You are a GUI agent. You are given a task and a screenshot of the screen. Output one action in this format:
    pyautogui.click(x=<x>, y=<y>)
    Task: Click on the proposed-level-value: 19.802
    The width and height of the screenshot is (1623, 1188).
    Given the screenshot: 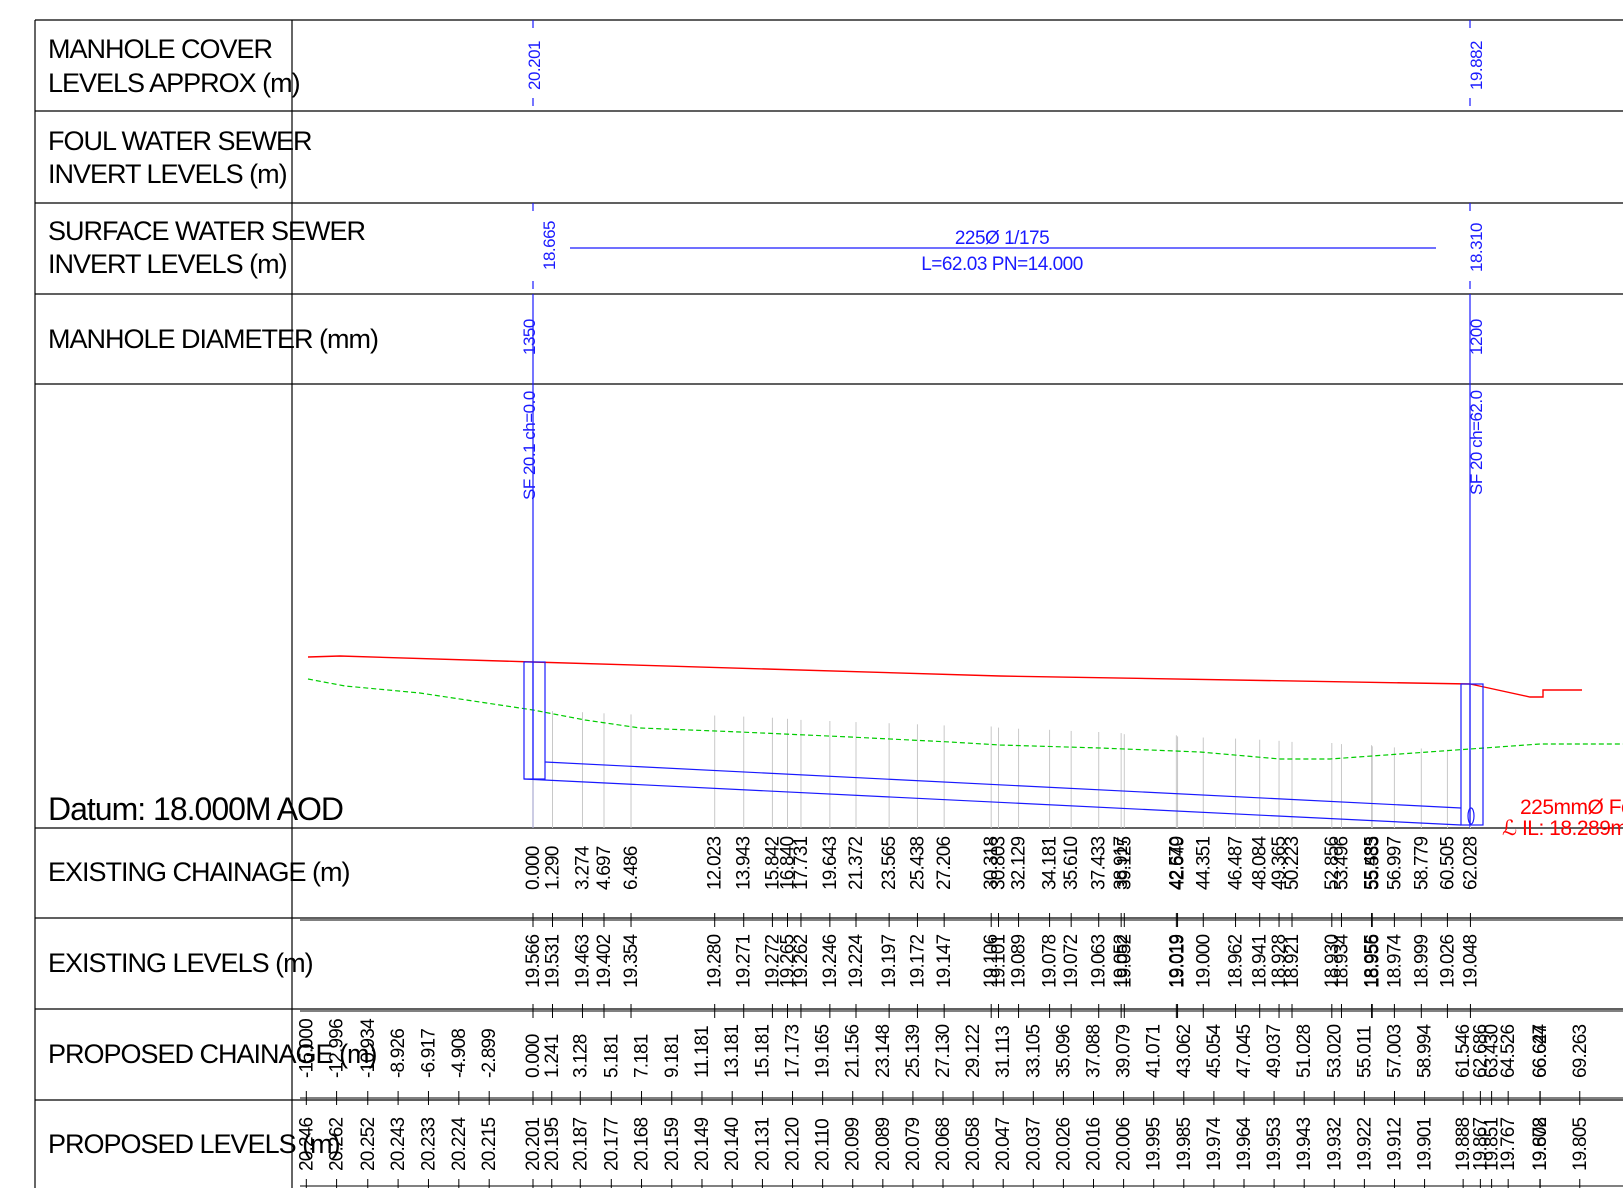 What is the action you would take?
    pyautogui.click(x=1540, y=1144)
    